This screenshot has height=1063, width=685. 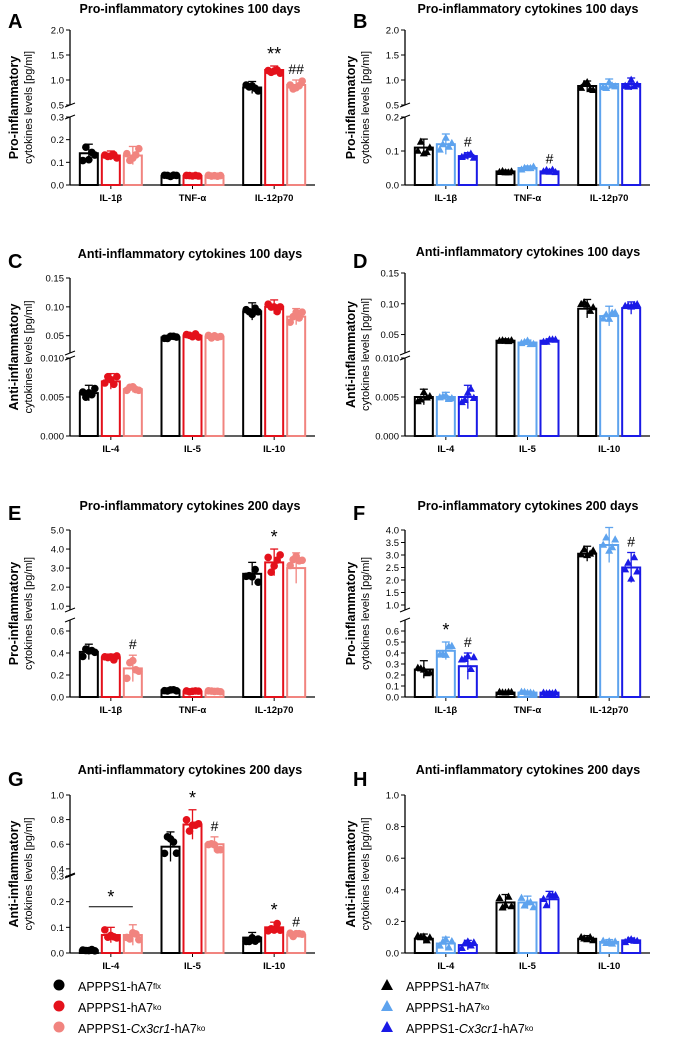 I want to click on y-tick-label: 0.4, so click(x=392, y=654).